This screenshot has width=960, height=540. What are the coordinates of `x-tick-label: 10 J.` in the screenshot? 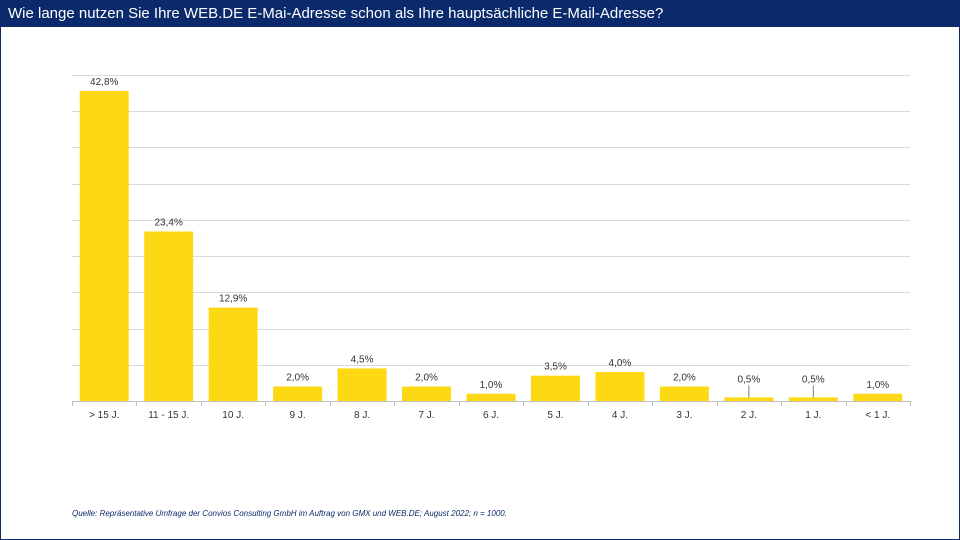 It's located at (233, 415).